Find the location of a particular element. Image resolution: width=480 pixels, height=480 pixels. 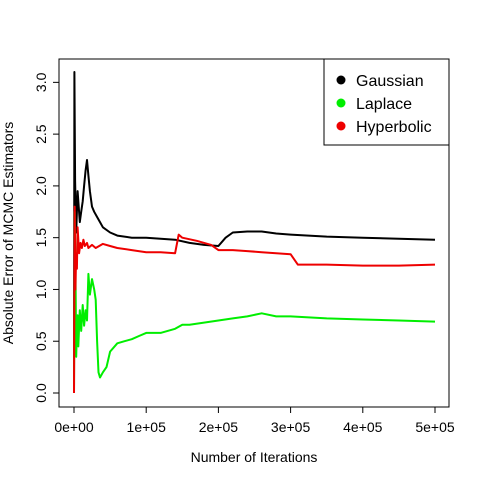

y-tick-label: 1.5 is located at coordinates (41, 238).